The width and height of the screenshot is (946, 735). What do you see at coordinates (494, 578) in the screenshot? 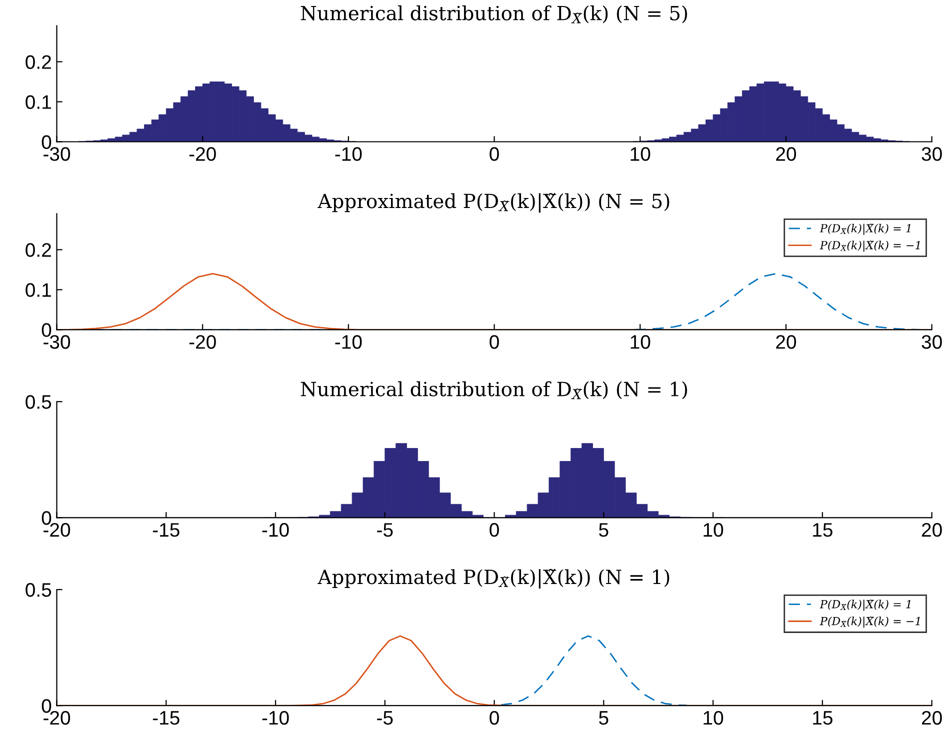
I see `chart-title: Approximated P(D$_{X̃}$(k)|X̃(k)) (N = 1)` at bounding box center [494, 578].